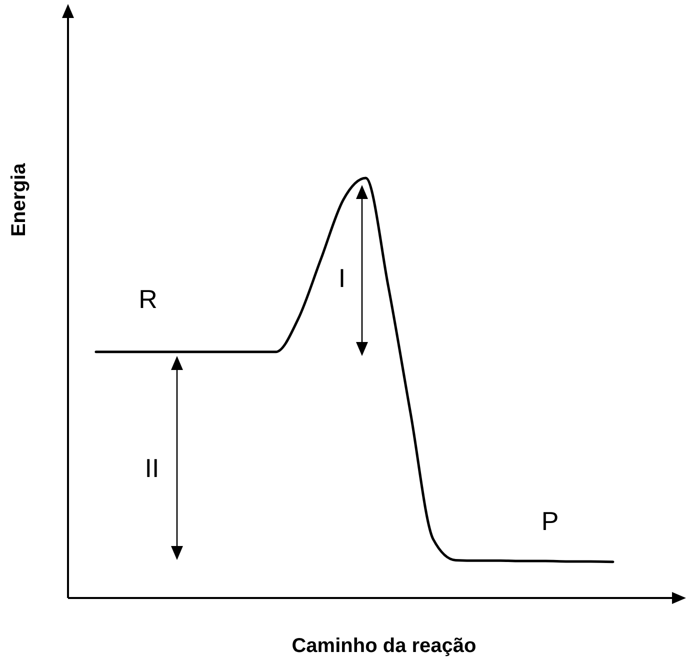 The width and height of the screenshot is (687, 663). Describe the element at coordinates (148, 299) in the screenshot. I see `annotation: R` at that location.